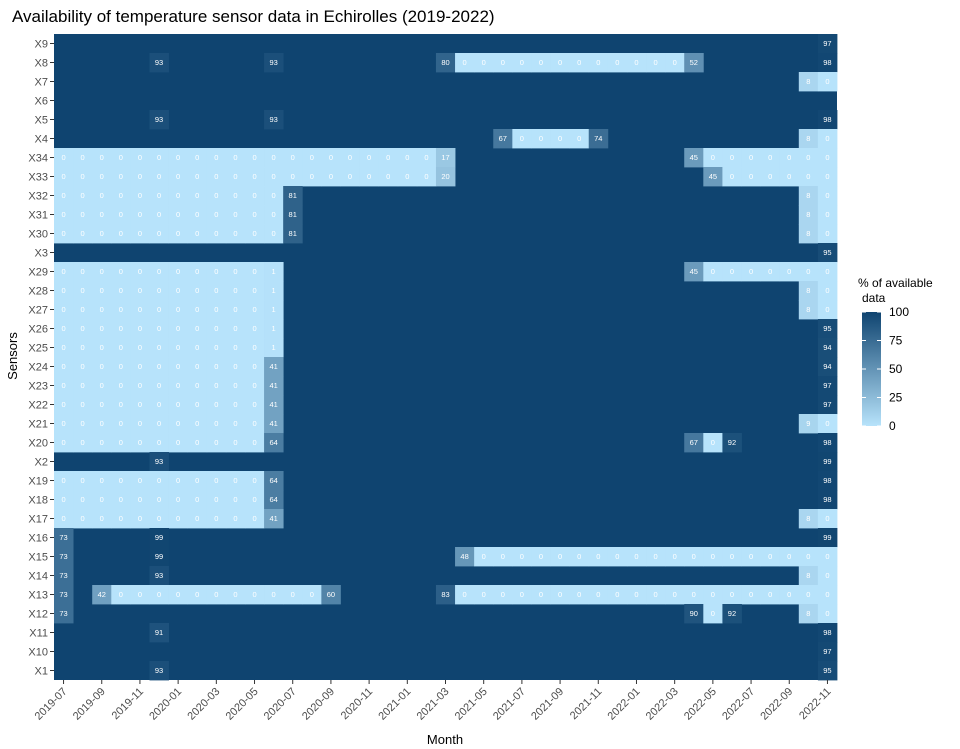 This screenshot has width=960, height=749. I want to click on cell-value-label: 48, so click(464, 556).